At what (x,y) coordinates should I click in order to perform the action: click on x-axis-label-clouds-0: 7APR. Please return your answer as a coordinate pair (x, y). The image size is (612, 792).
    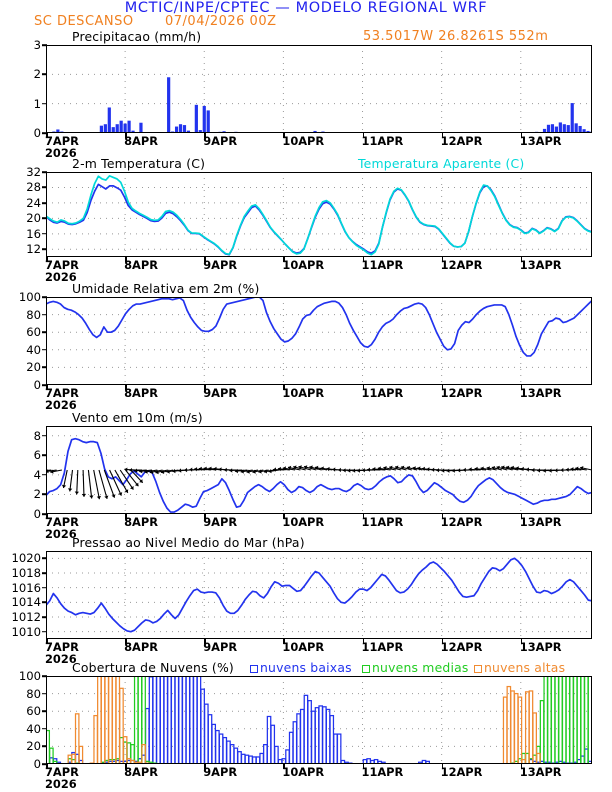
    Looking at the image, I should click on (62, 772).